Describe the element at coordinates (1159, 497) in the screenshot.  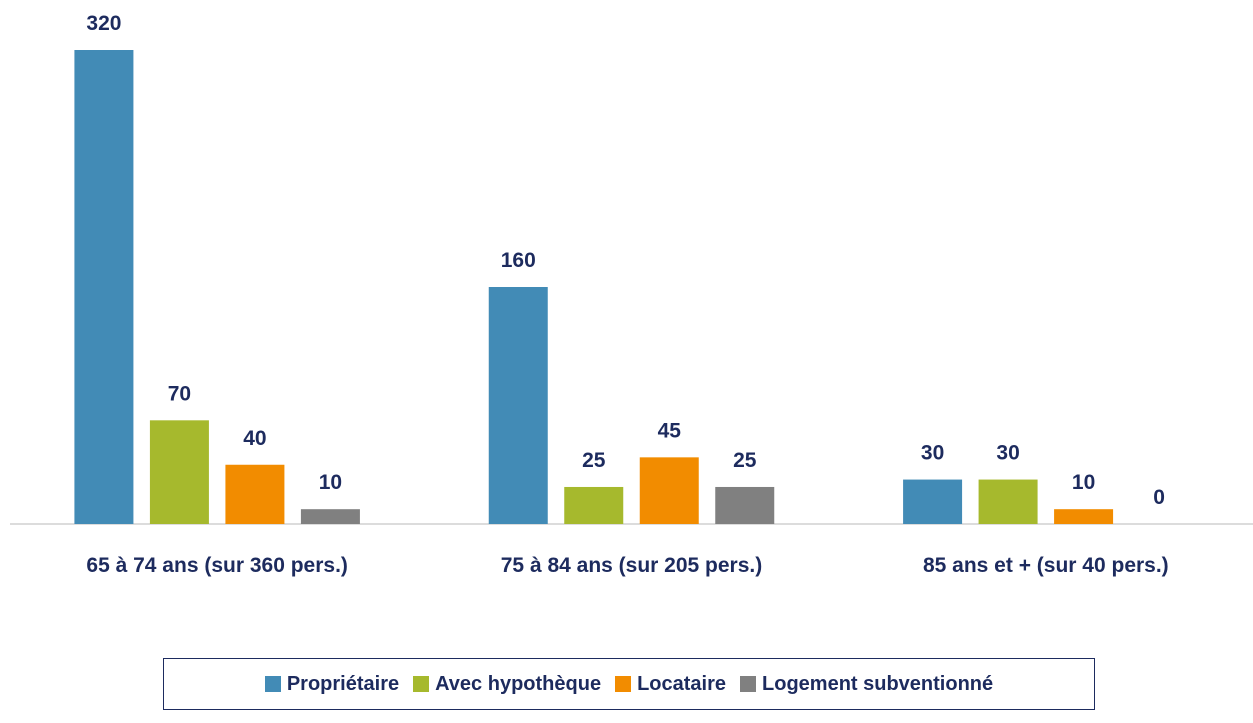
I see `value-label: 0` at that location.